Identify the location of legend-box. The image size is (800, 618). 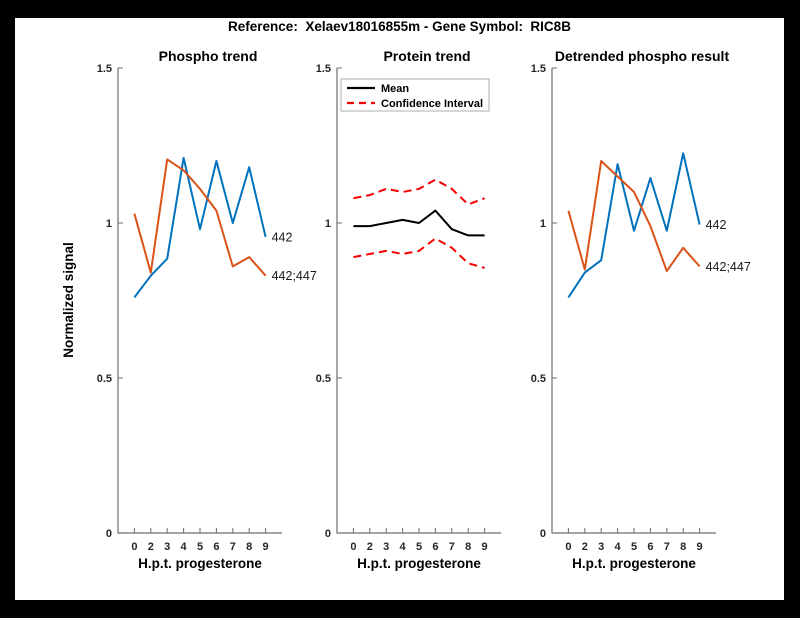
(415, 95).